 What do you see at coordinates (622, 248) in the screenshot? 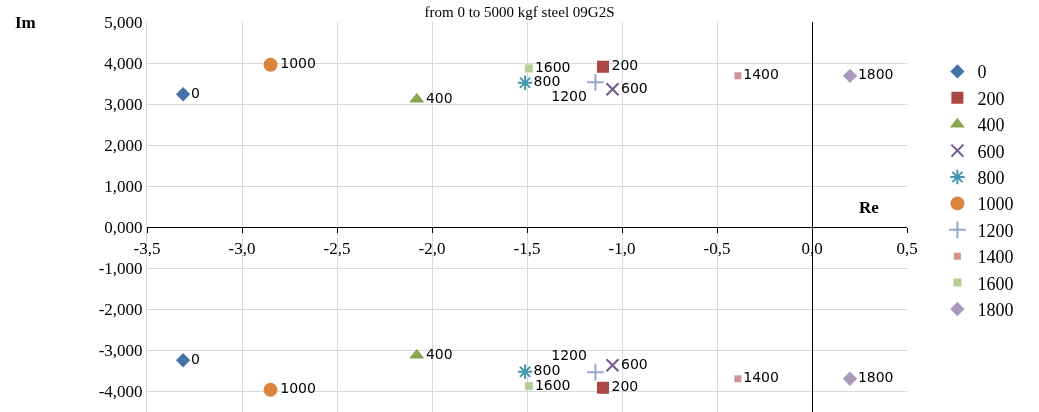
I see `x-tick-label: -1,0` at bounding box center [622, 248].